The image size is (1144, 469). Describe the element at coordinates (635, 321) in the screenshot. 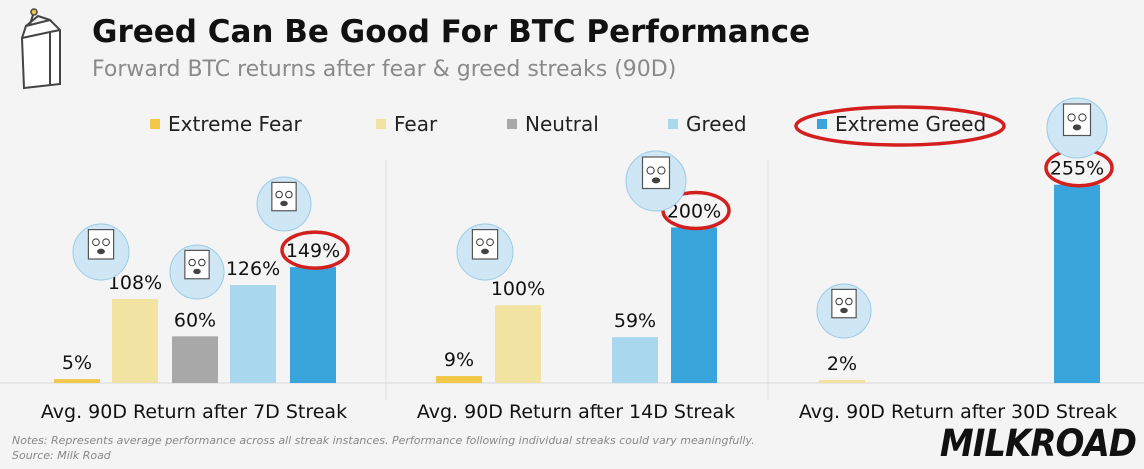

I see `bar-value-label: 59%` at that location.